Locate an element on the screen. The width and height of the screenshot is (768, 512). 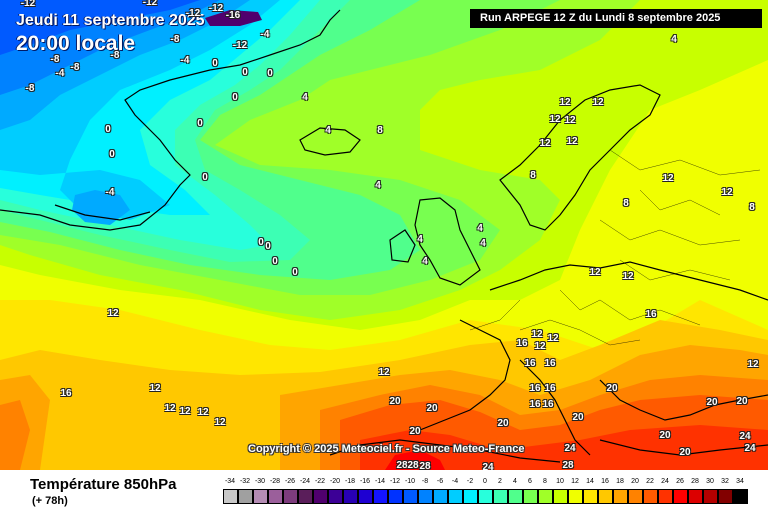
legend-value-label: 2 is located at coordinates (500, 481).